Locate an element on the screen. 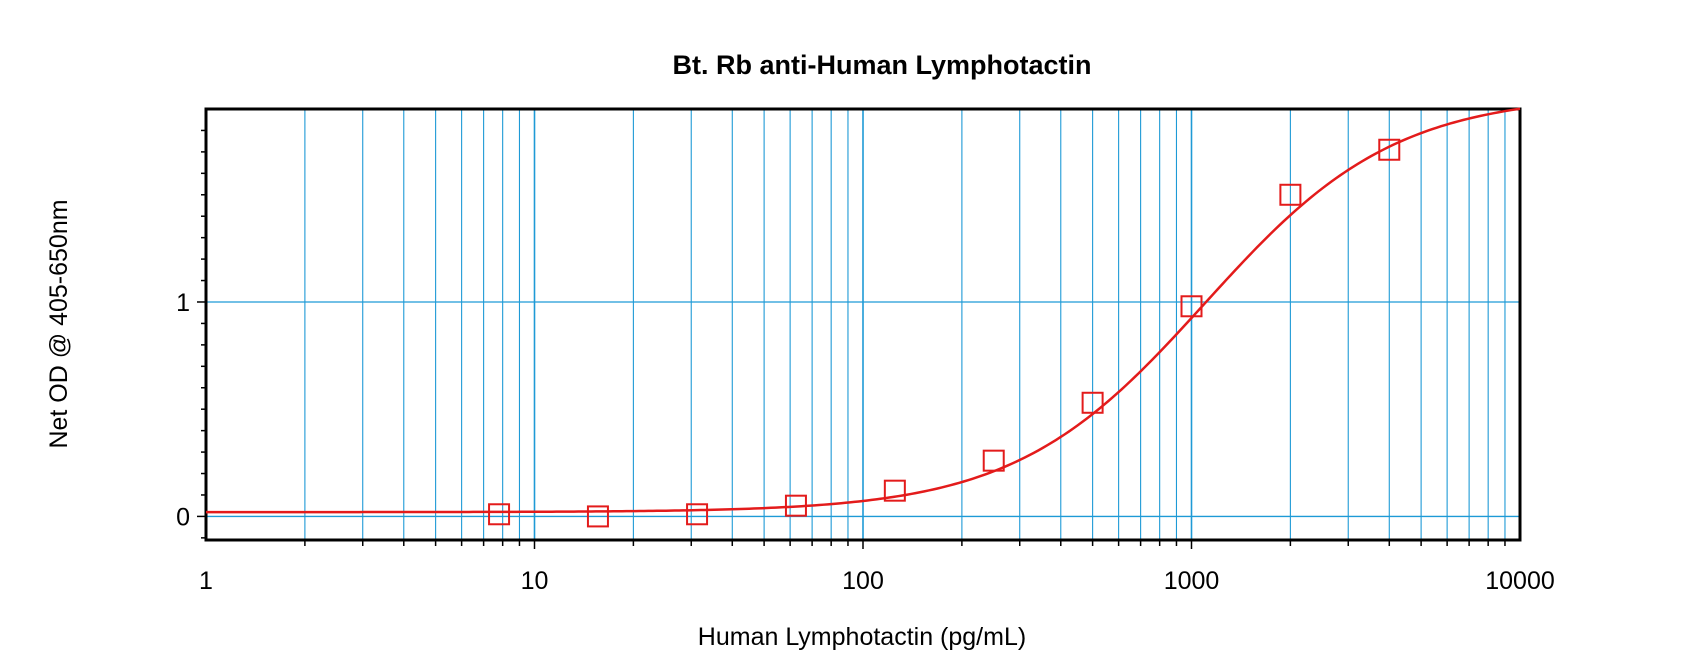 The height and width of the screenshot is (665, 1700). y-axis-label: Net OD @ 405-650nm is located at coordinates (59, 323).